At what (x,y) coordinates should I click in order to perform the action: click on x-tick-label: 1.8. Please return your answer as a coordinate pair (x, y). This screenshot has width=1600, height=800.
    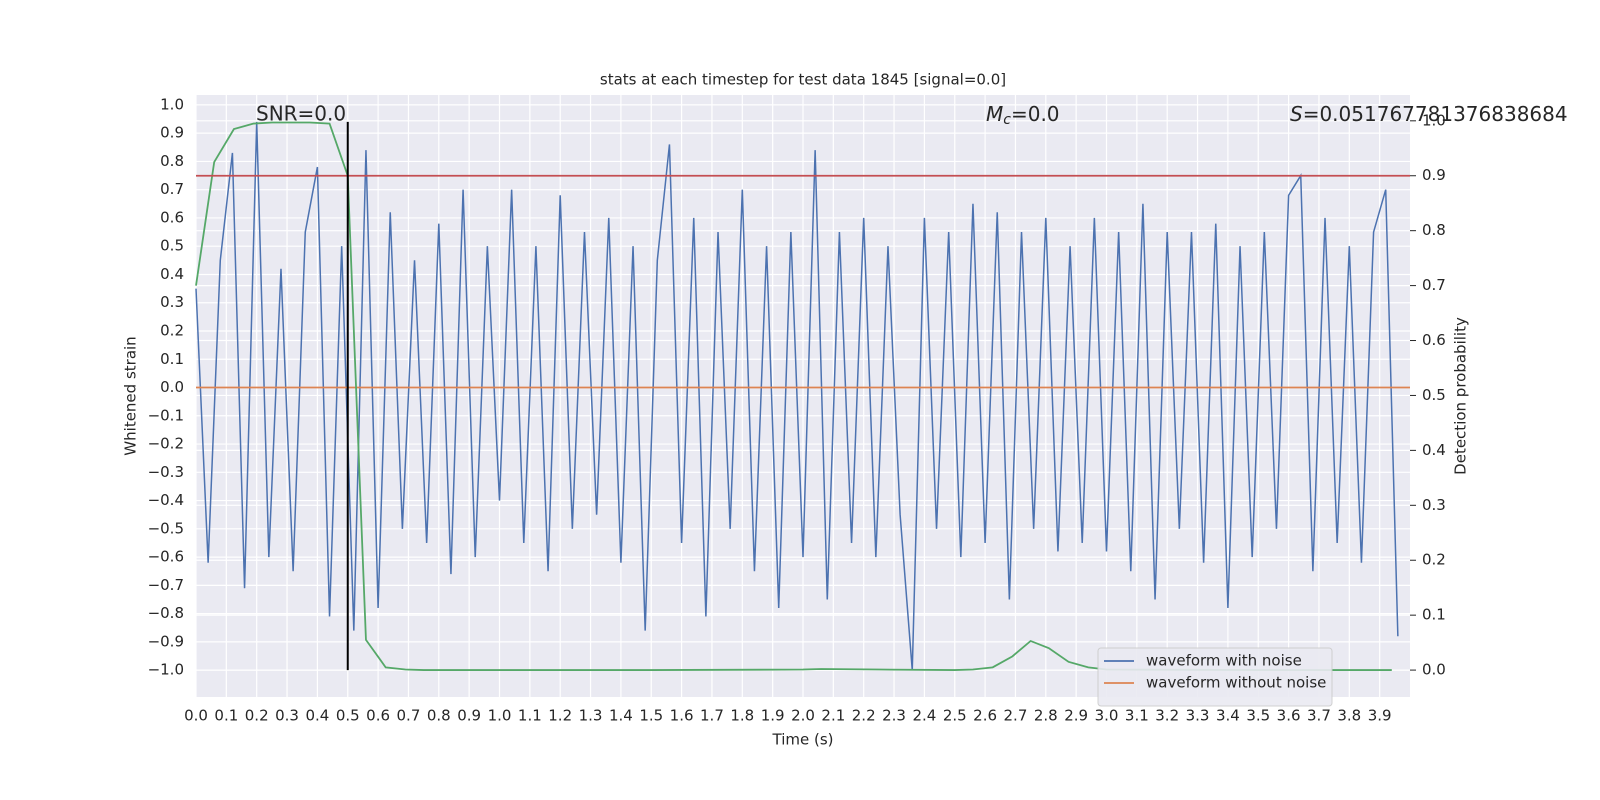
    Looking at the image, I should click on (742, 716).